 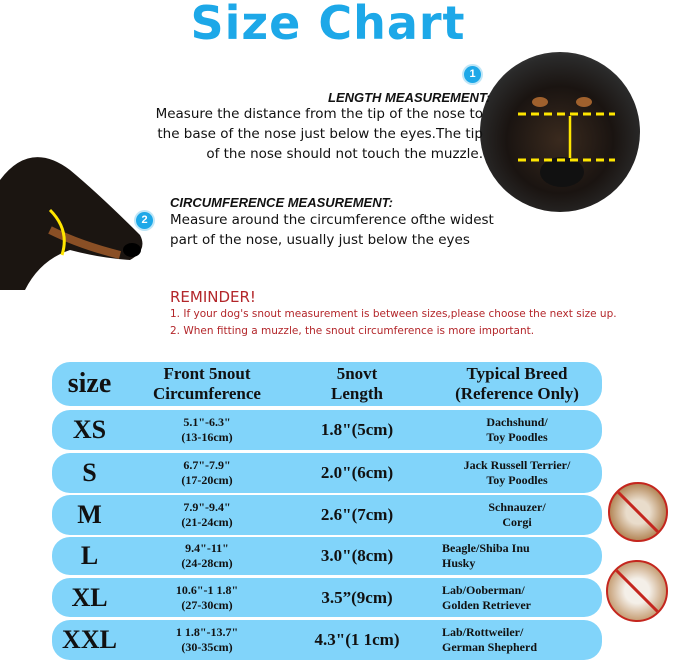 What do you see at coordinates (207, 639) in the screenshot?
I see `circumference-cell: 1 1.8"-13.7" (30-35cm)` at bounding box center [207, 639].